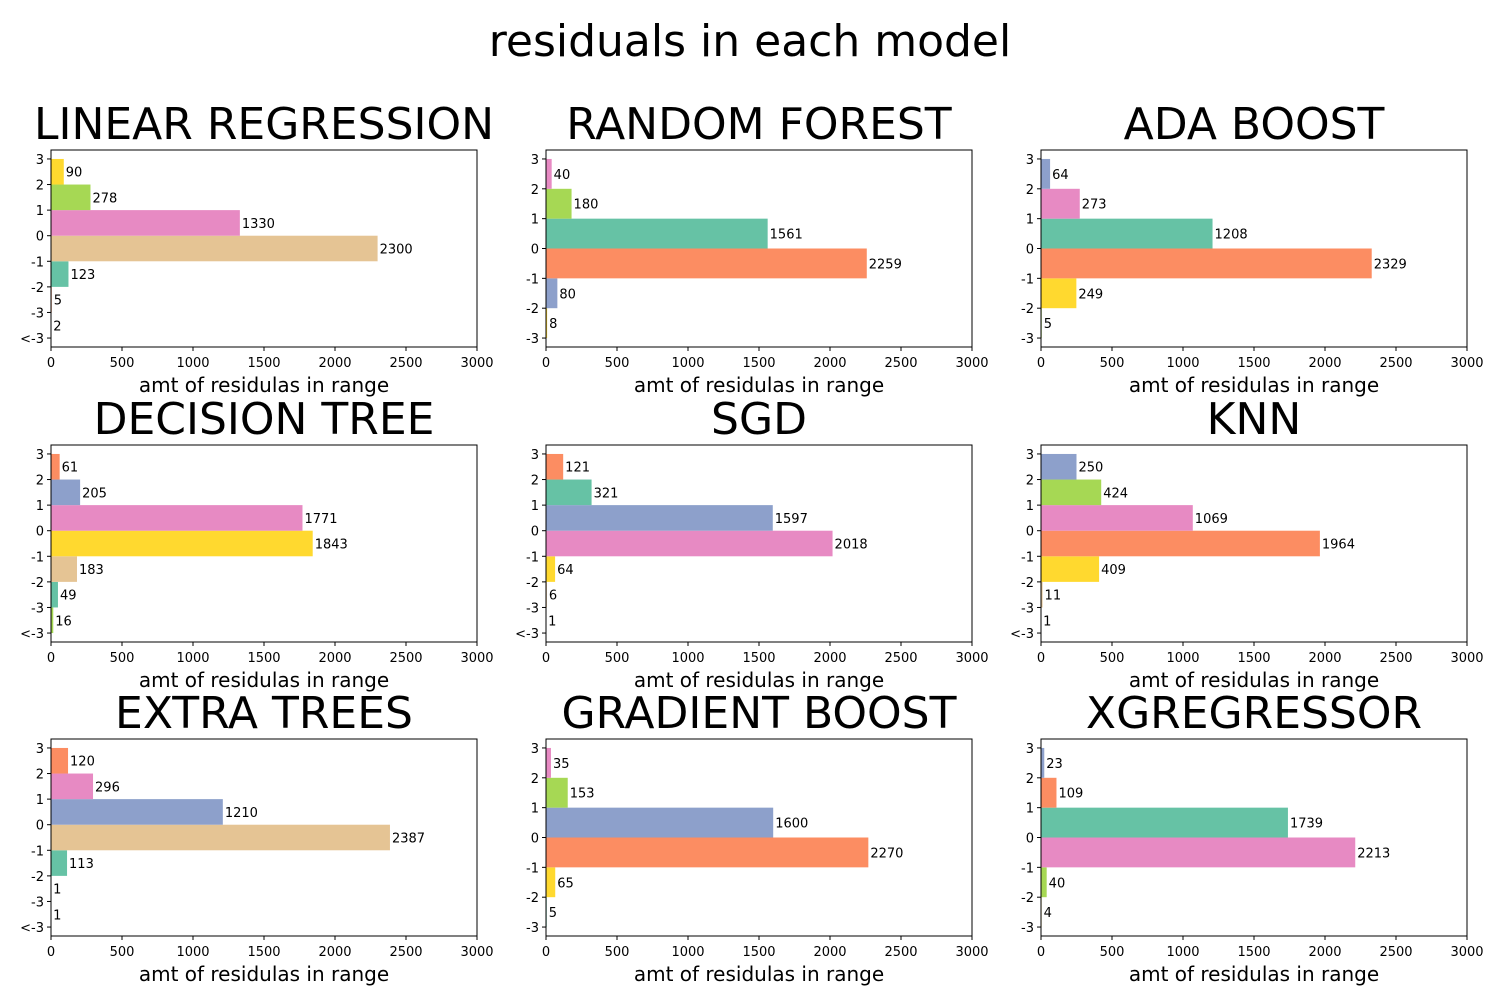 Image resolution: width=1500 pixels, height=1000 pixels. I want to click on value-label: 65, so click(565, 883).